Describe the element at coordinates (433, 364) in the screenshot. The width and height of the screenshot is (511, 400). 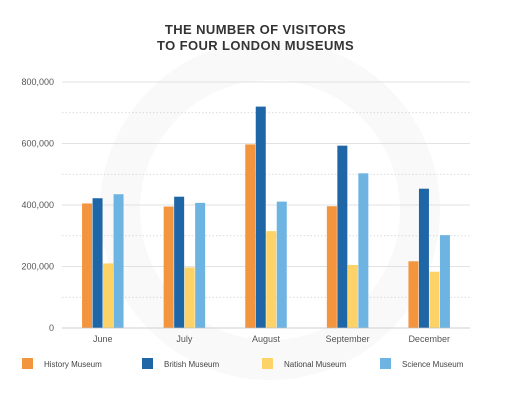
I see `legend-label: Science Museum` at that location.